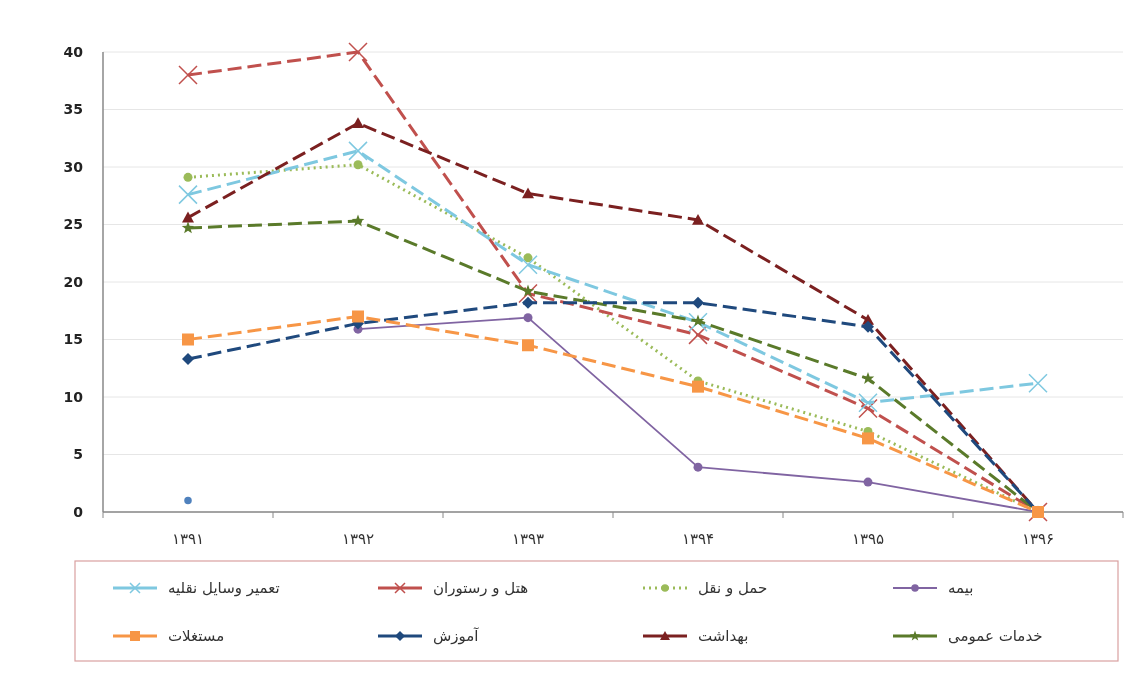 Image resolution: width=1146 pixels, height=673 pixels. I want to click on x-tick-label: ۱۳۹۲, so click(358, 539).